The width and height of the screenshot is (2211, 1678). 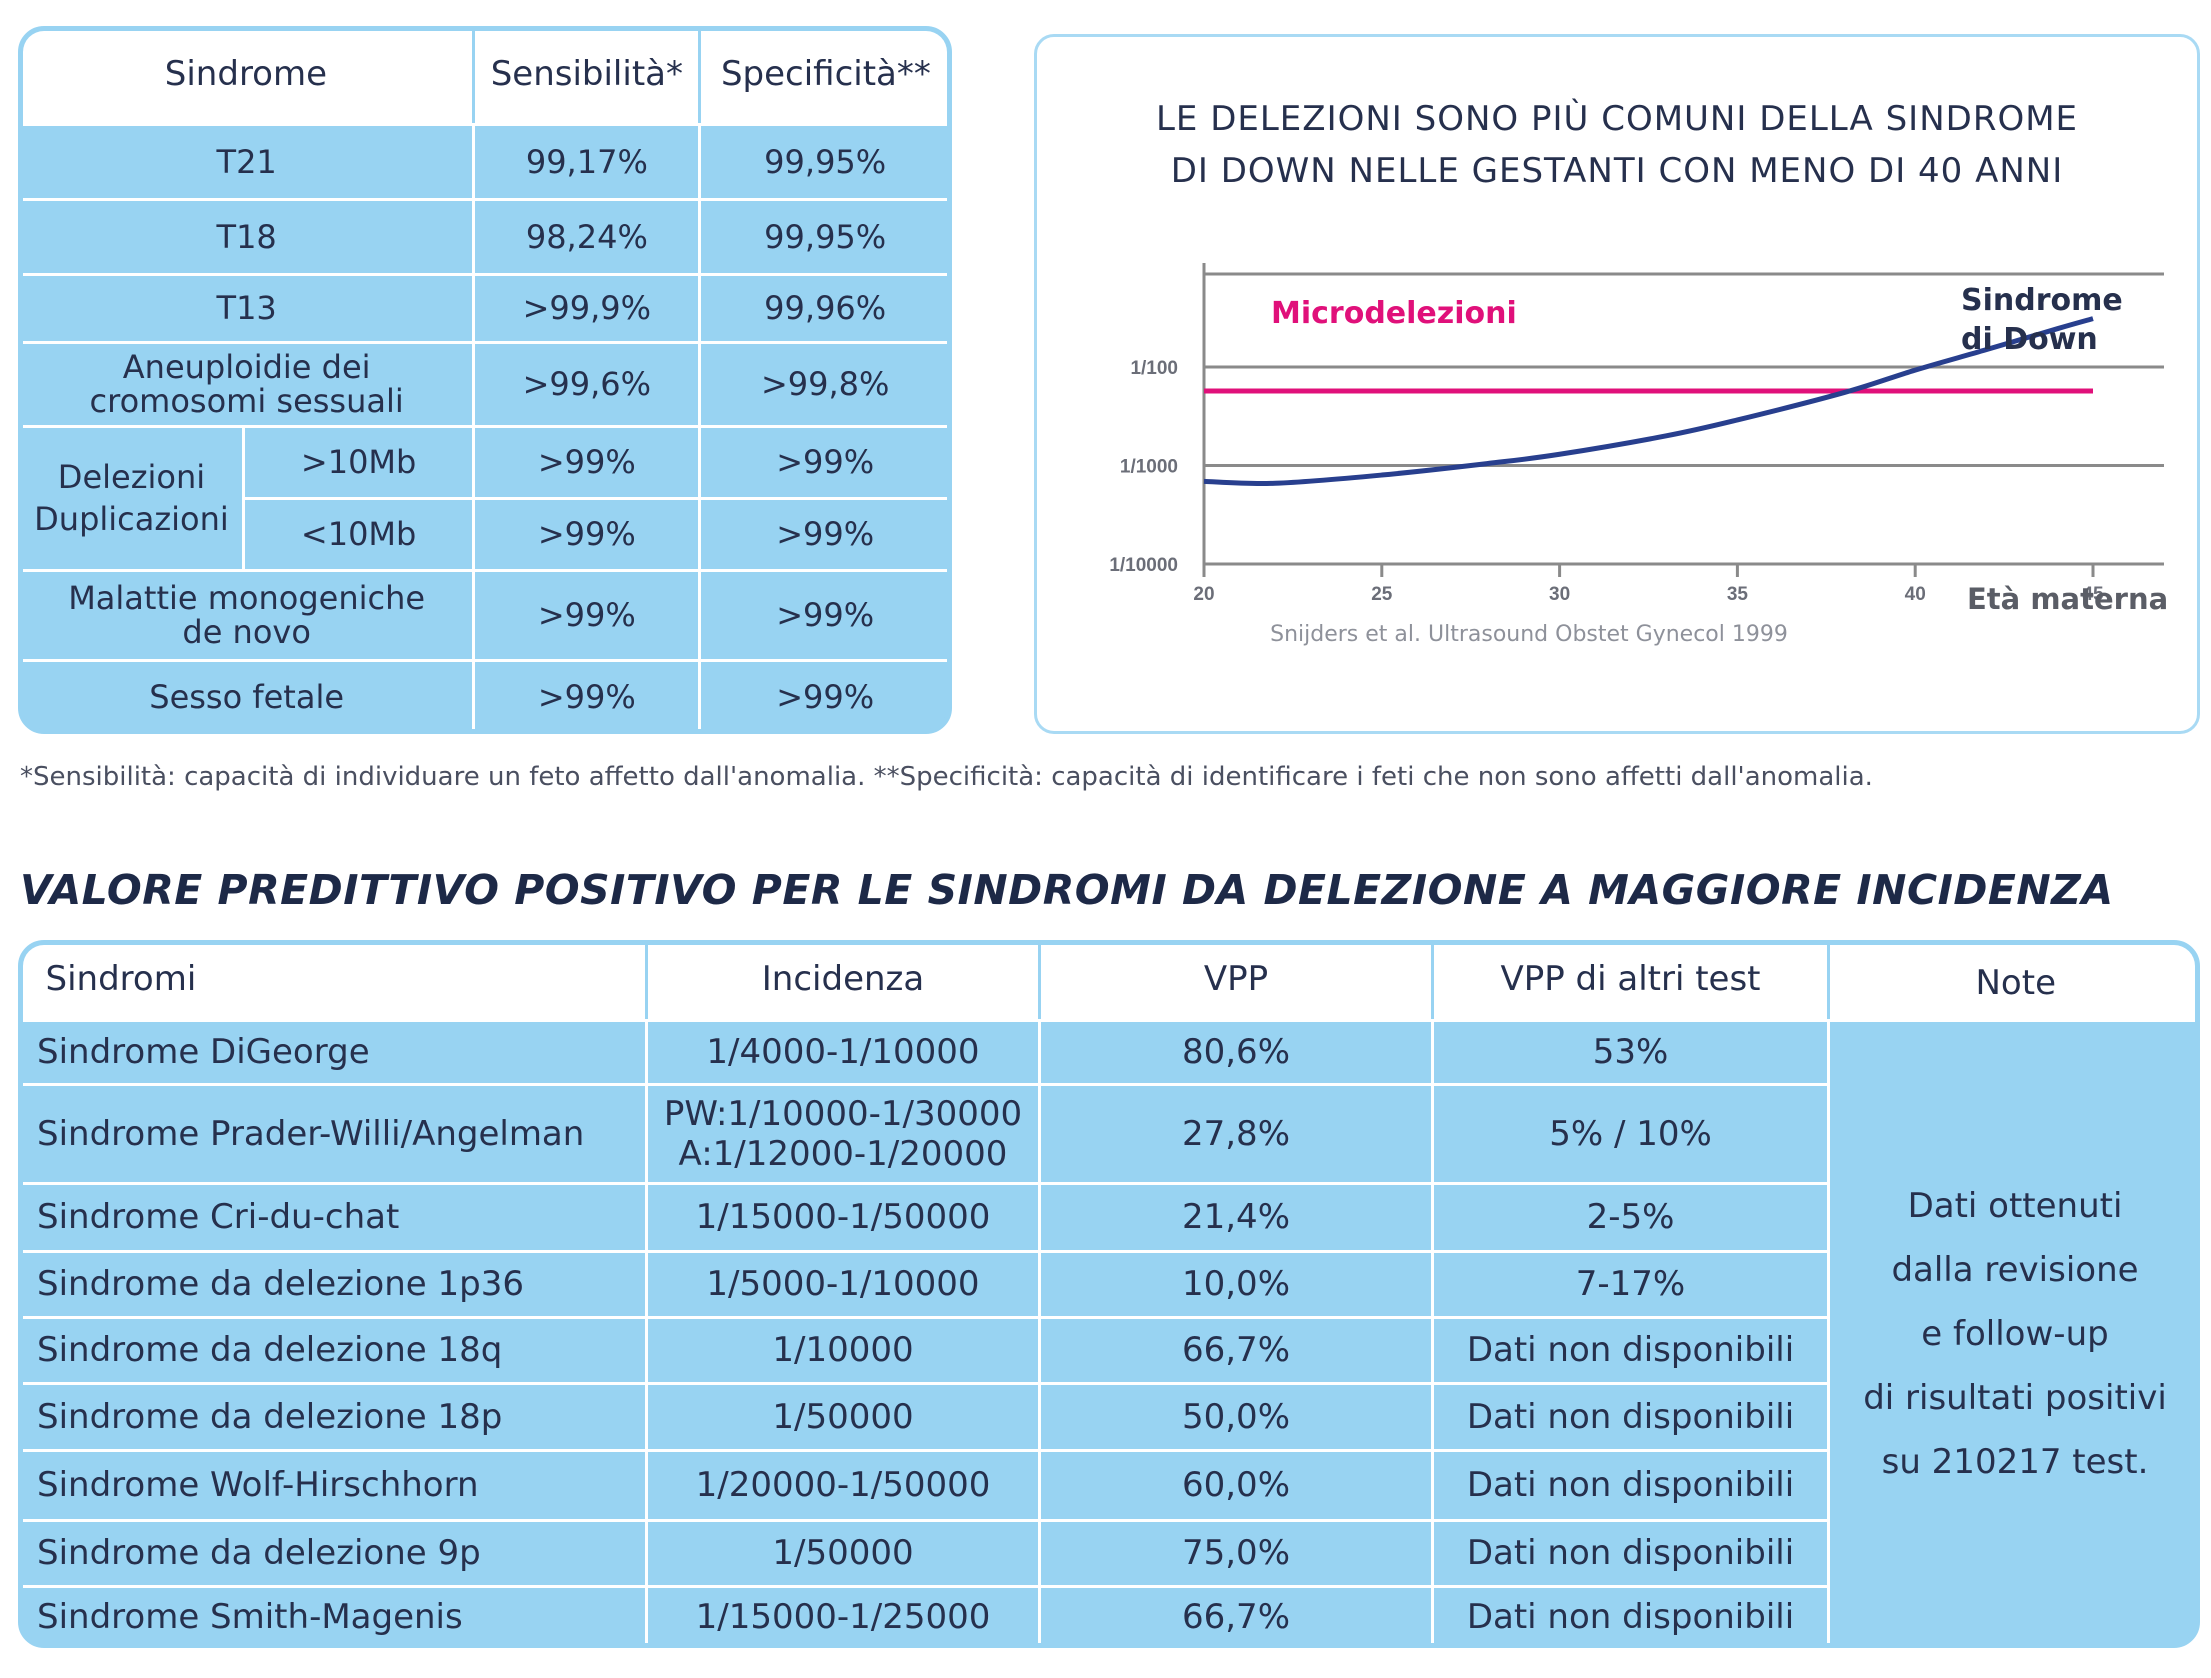 What do you see at coordinates (1559, 594) in the screenshot?
I see `x-tick-label: 30` at bounding box center [1559, 594].